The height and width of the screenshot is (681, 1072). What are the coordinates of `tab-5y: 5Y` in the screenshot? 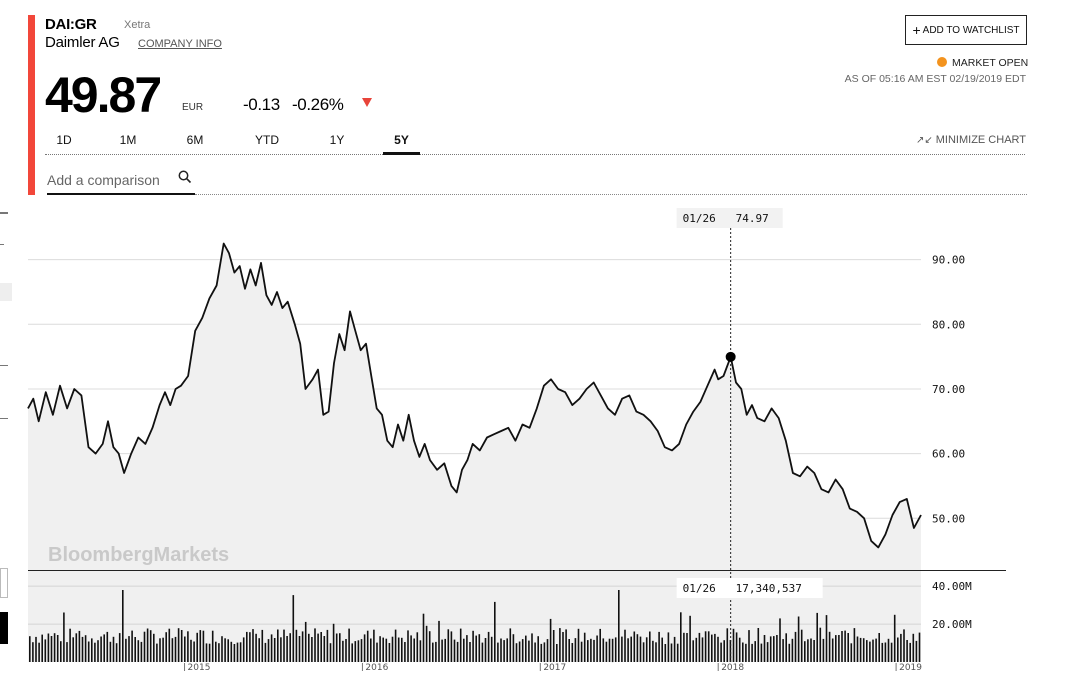 It's located at (401, 144).